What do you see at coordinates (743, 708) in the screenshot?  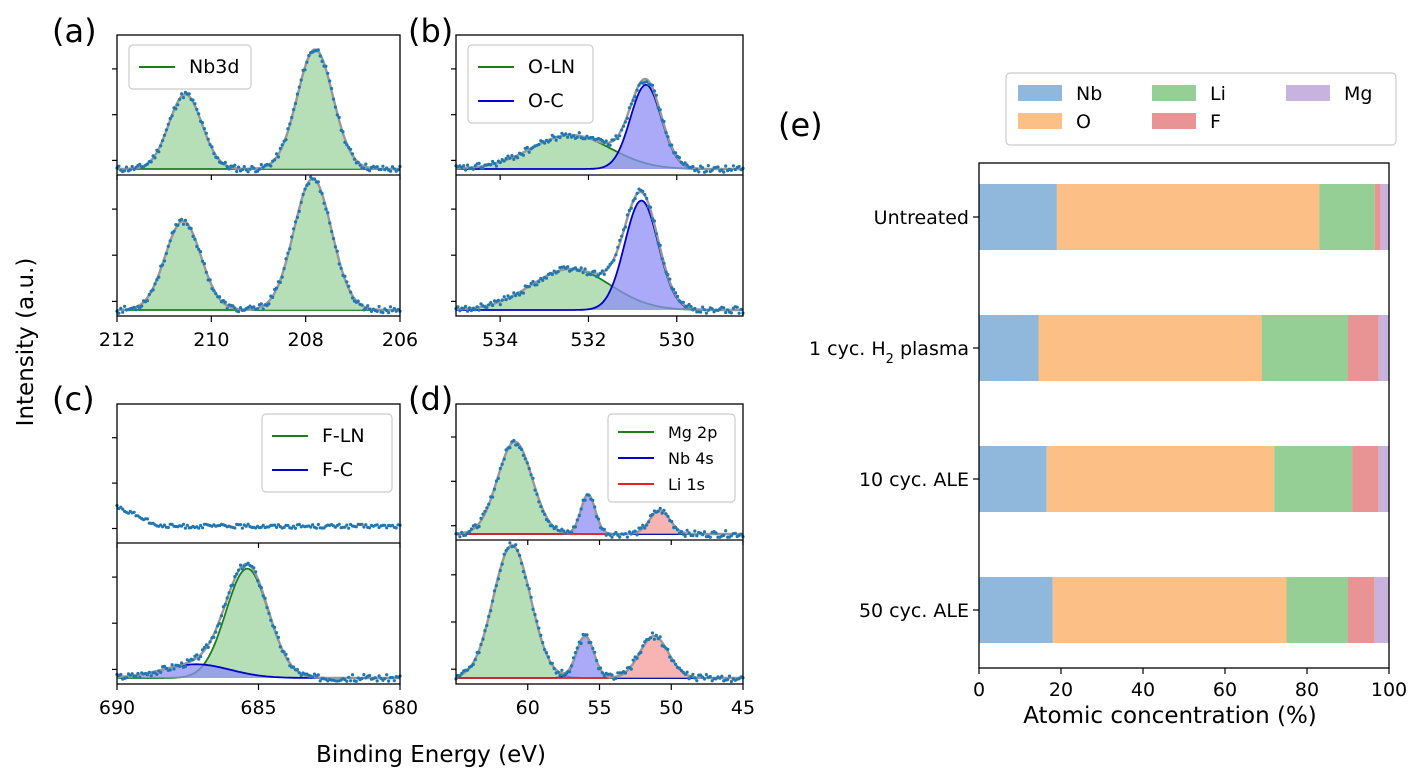 I see `x-tick-label: 45` at bounding box center [743, 708].